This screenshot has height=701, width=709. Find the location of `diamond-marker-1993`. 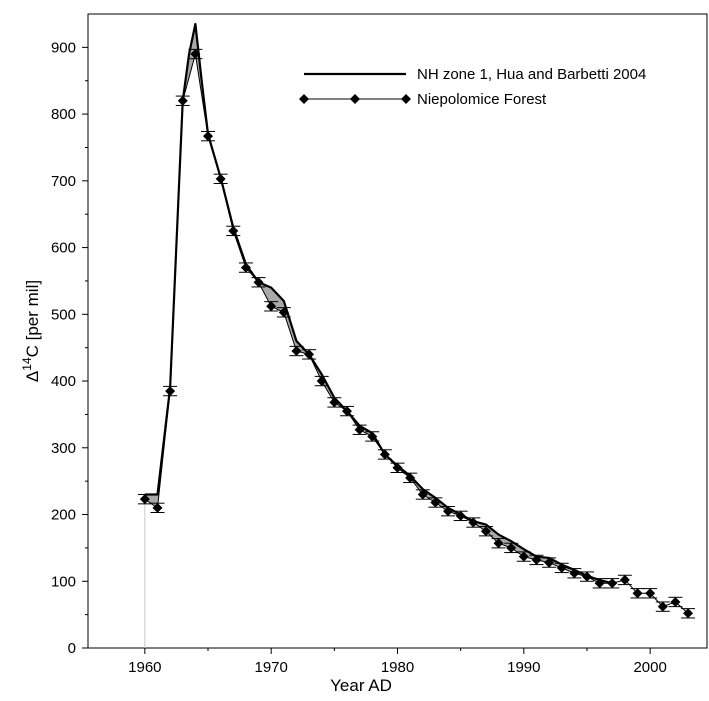

diamond-marker-1993 is located at coordinates (561, 567).